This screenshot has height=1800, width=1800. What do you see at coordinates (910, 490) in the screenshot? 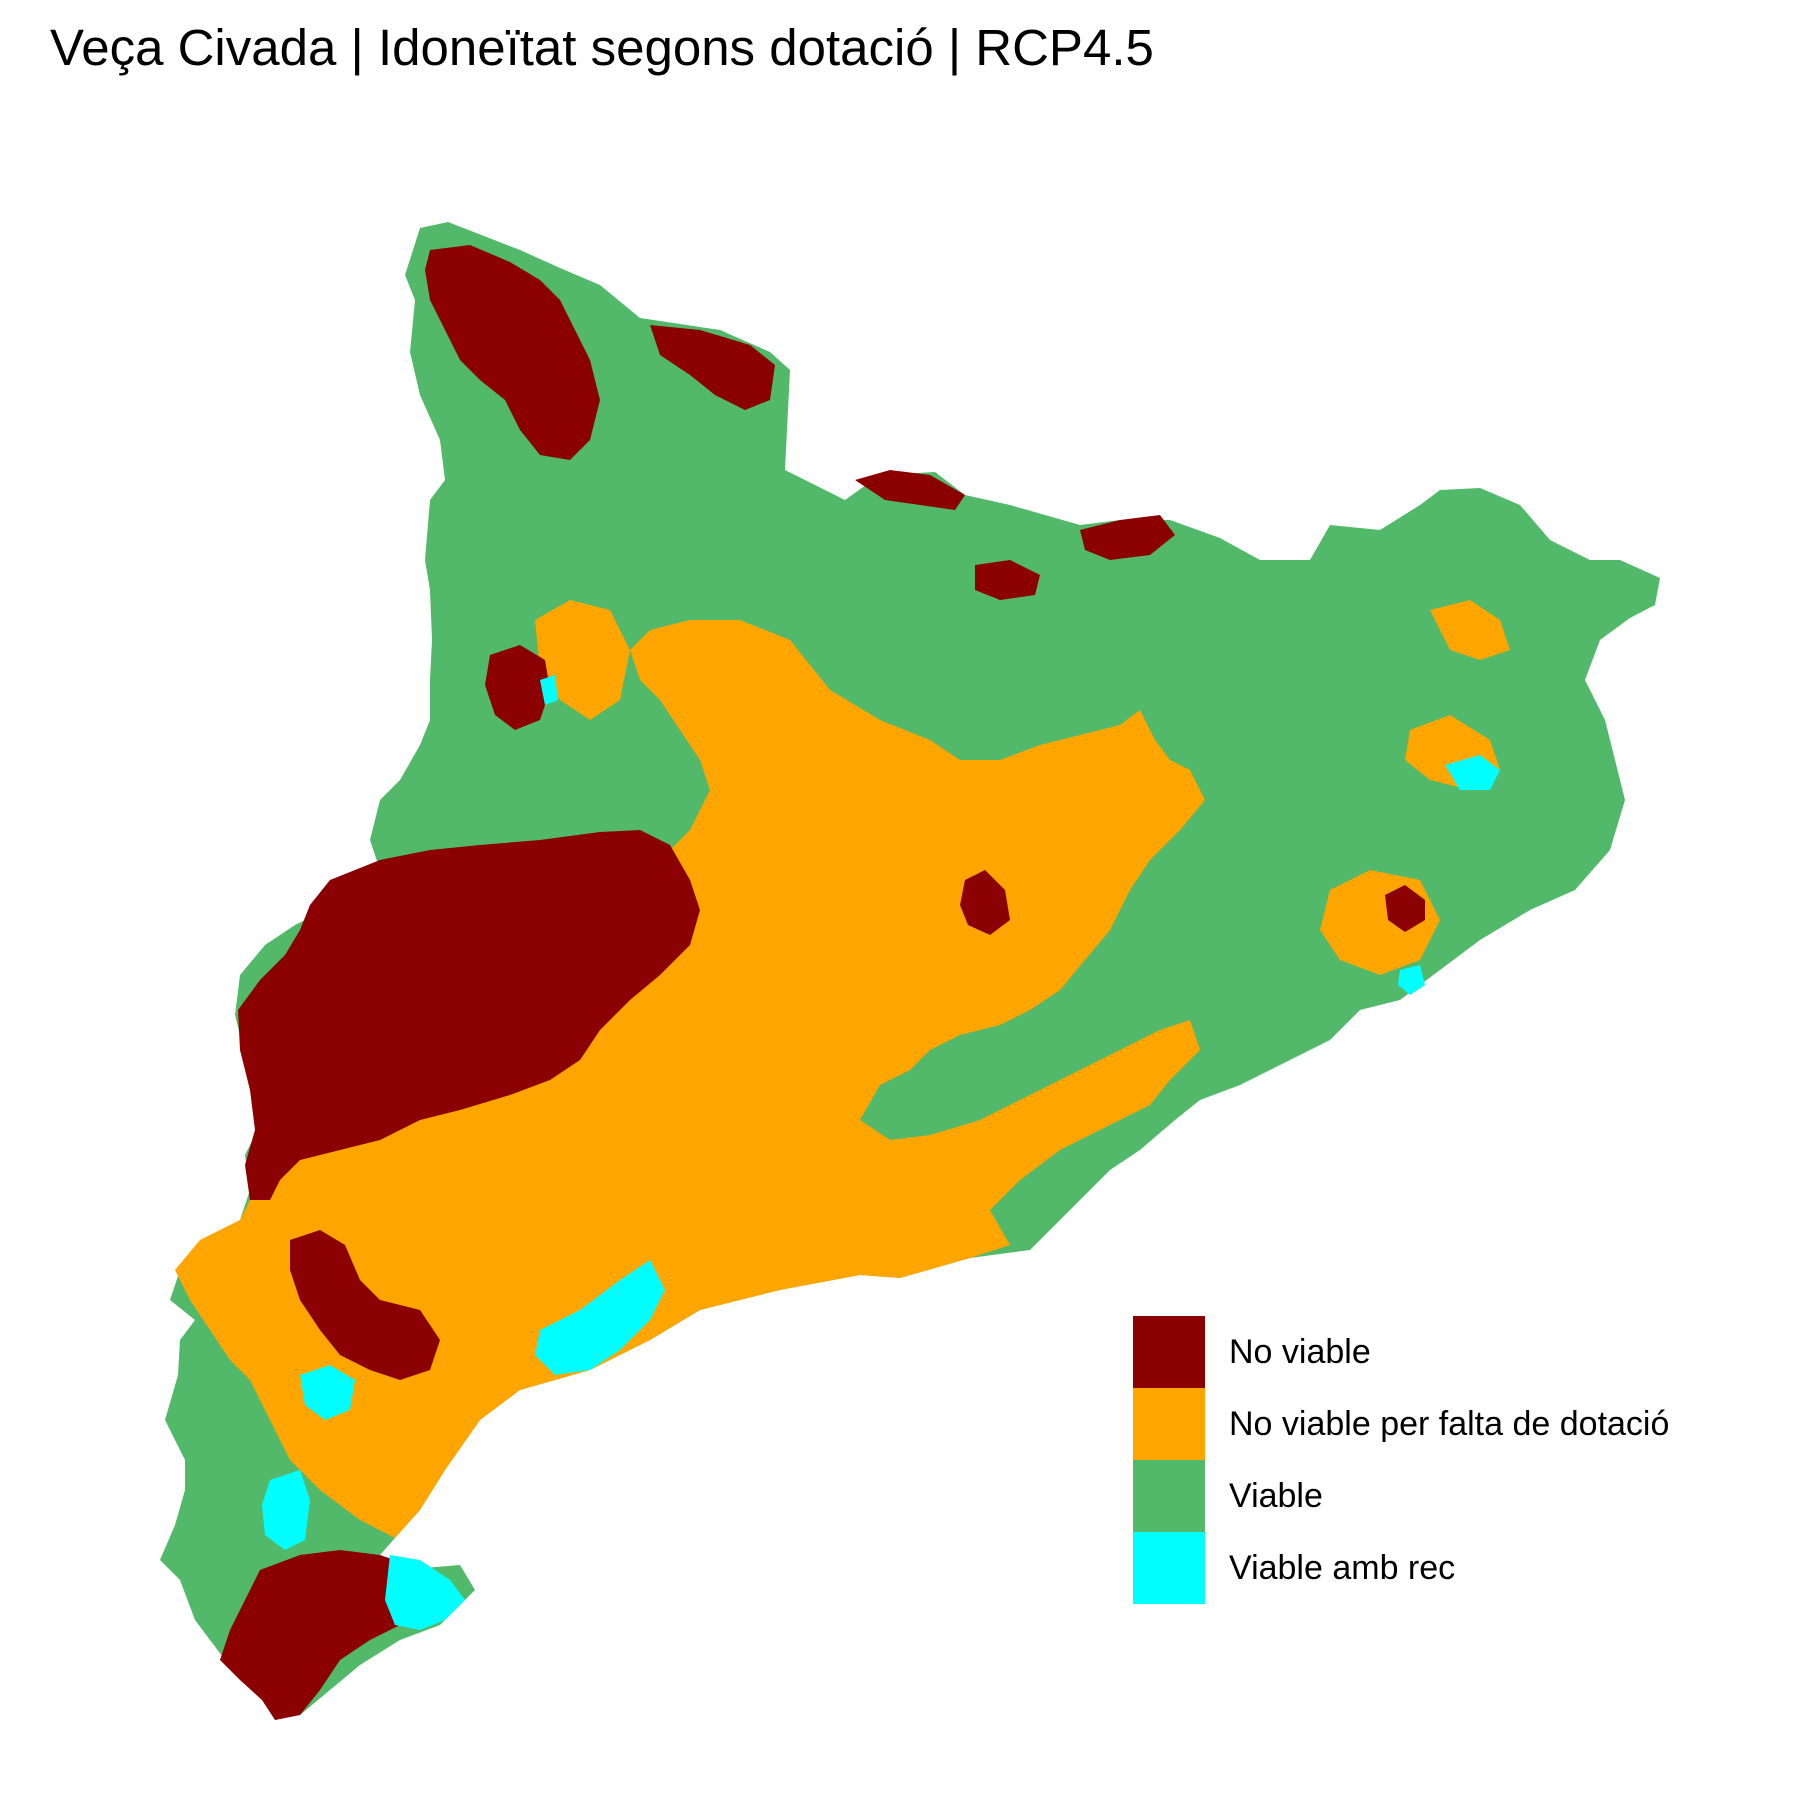
I see `region-noviable-pyrenees-east` at bounding box center [910, 490].